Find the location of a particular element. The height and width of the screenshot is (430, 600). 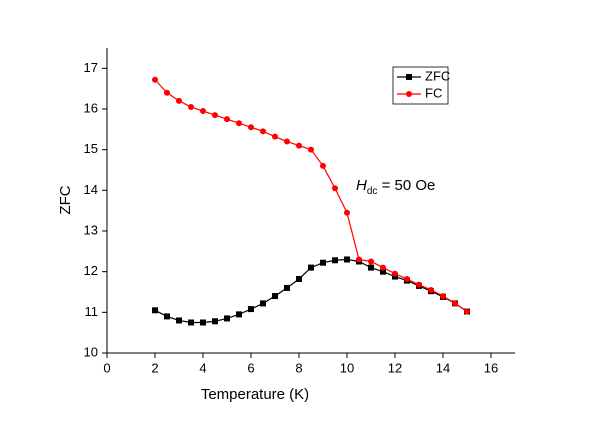

legend-label: ZFC is located at coordinates (437, 75).